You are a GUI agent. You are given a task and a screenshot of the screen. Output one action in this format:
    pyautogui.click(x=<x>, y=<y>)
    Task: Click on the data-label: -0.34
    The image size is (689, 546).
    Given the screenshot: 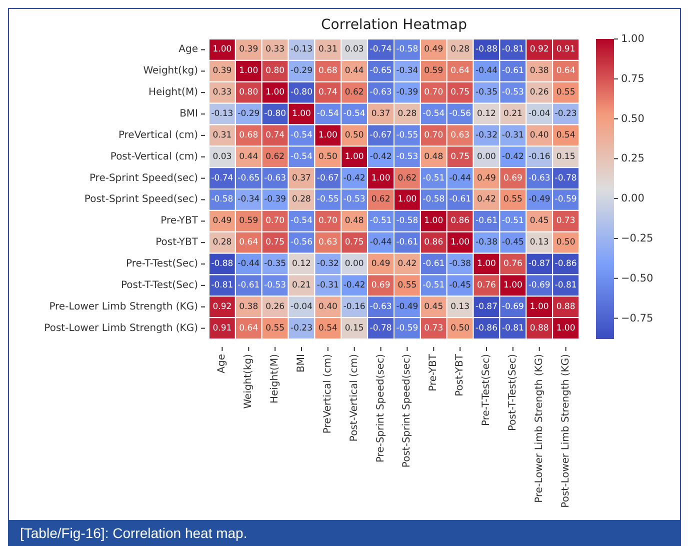 What is the action you would take?
    pyautogui.click(x=249, y=199)
    